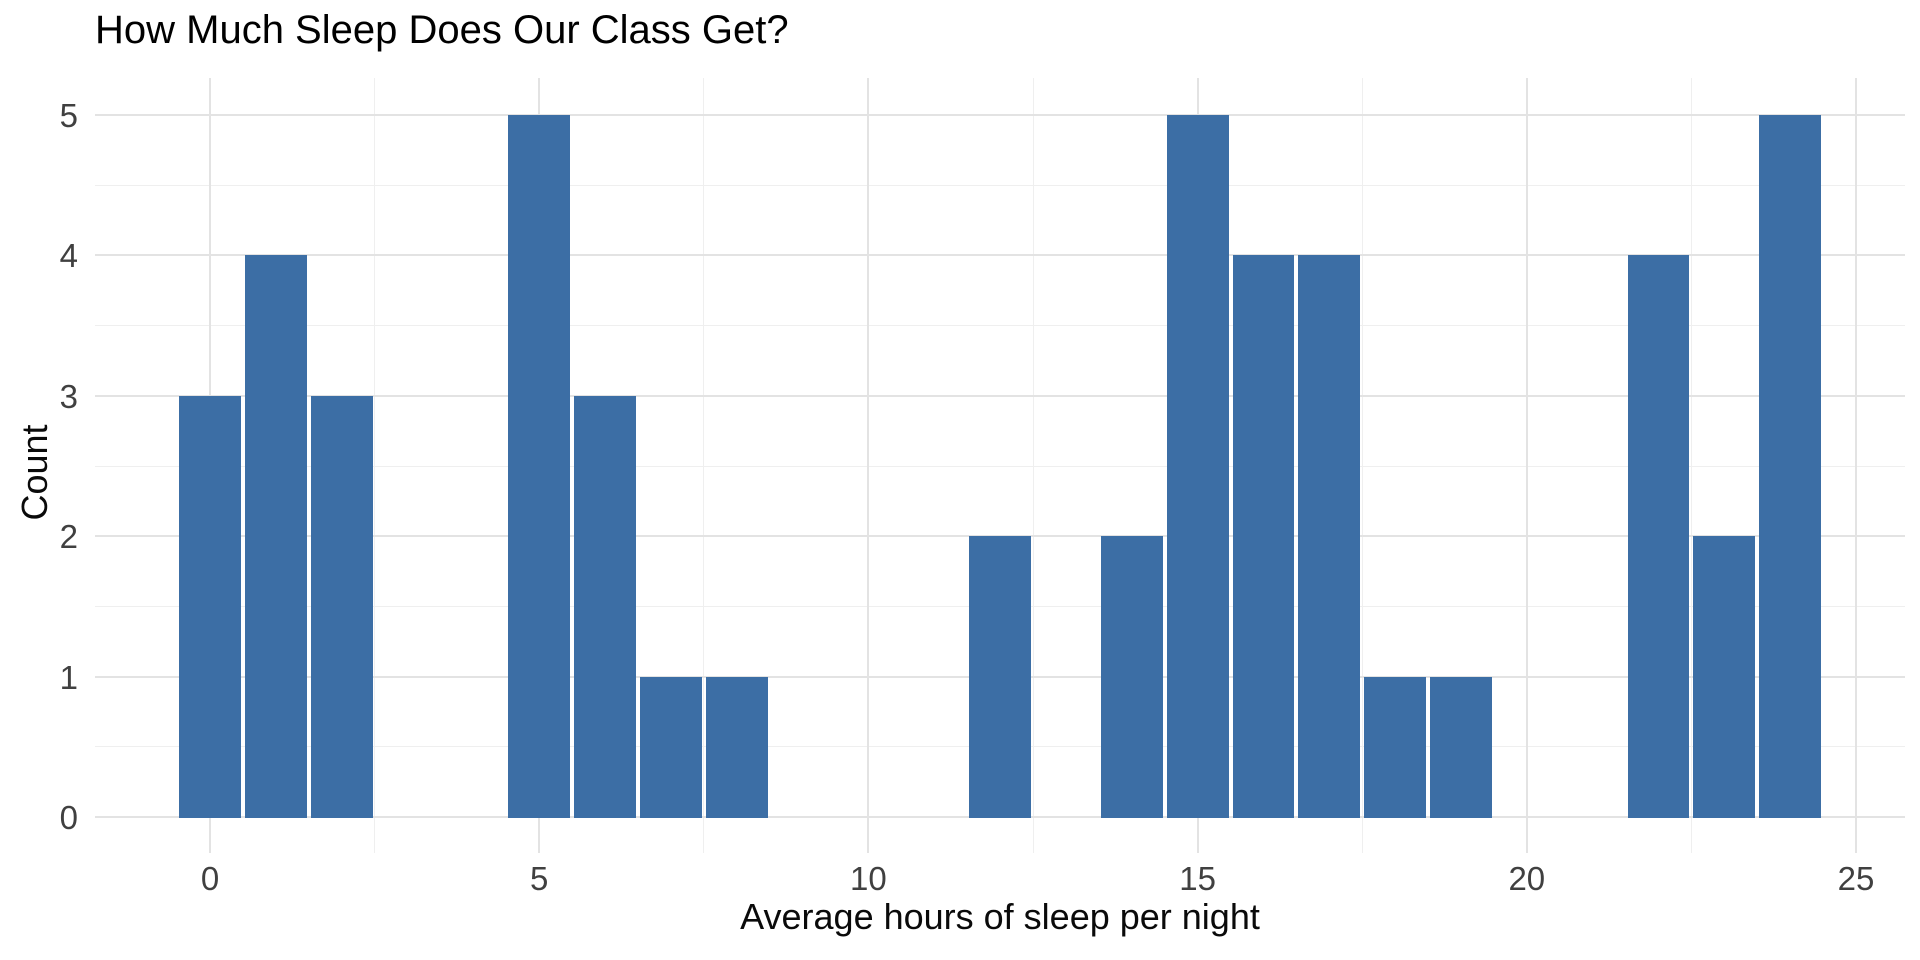 The image size is (1920, 960). What do you see at coordinates (34, 472) in the screenshot?
I see `y-axis-title: Count` at bounding box center [34, 472].